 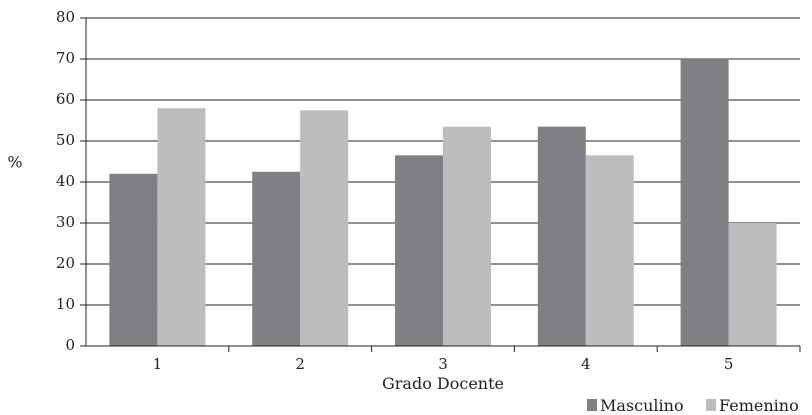 I want to click on legend-label-masculino: Masculino, so click(x=642, y=405).